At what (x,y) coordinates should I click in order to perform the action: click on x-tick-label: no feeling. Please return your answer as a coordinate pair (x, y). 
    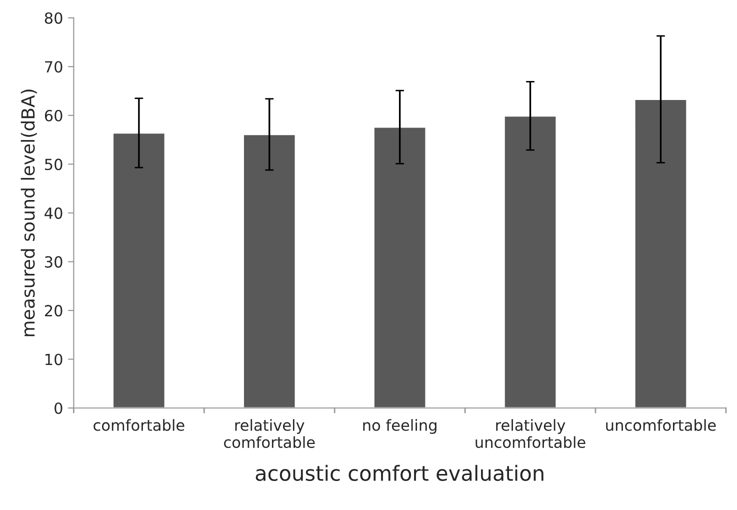
    Looking at the image, I should click on (399, 426).